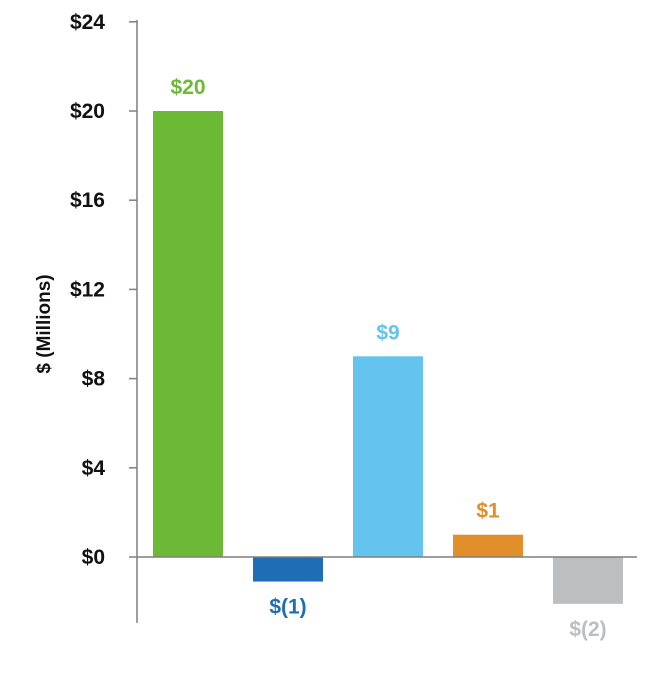 Image resolution: width=658 pixels, height=690 pixels. What do you see at coordinates (87, 289) in the screenshot?
I see `y-tick-label: $12` at bounding box center [87, 289].